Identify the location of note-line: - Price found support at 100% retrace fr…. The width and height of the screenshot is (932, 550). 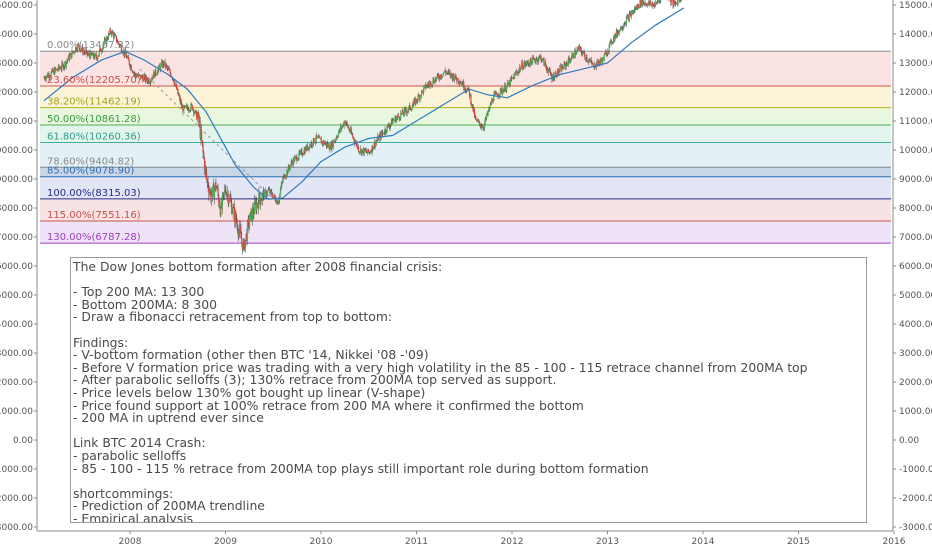
(328, 405).